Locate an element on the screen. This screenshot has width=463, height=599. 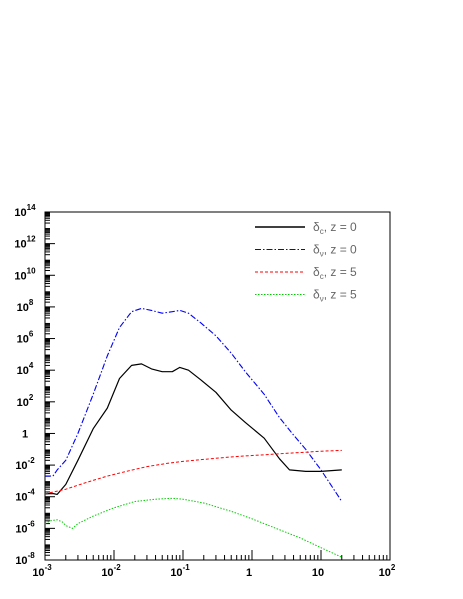
y-tick-label: 10⁻⁶ is located at coordinates (25, 527).